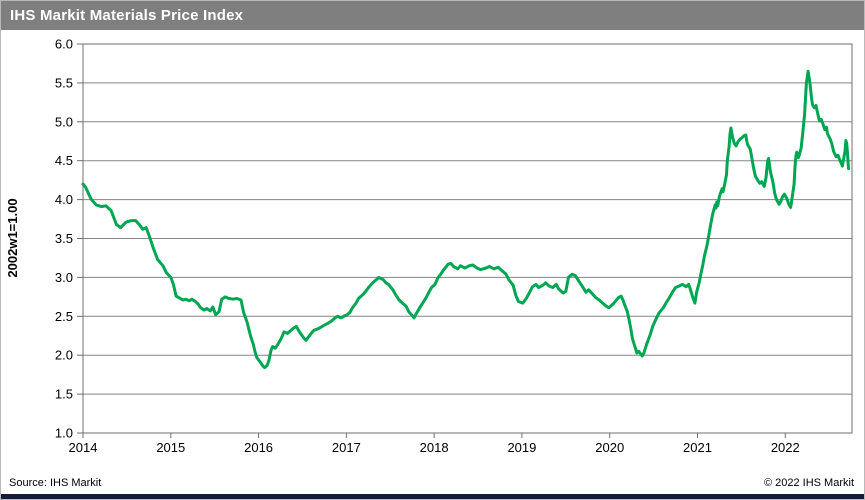 The height and width of the screenshot is (500, 865). I want to click on x-tick-label: 2014, so click(83, 447).